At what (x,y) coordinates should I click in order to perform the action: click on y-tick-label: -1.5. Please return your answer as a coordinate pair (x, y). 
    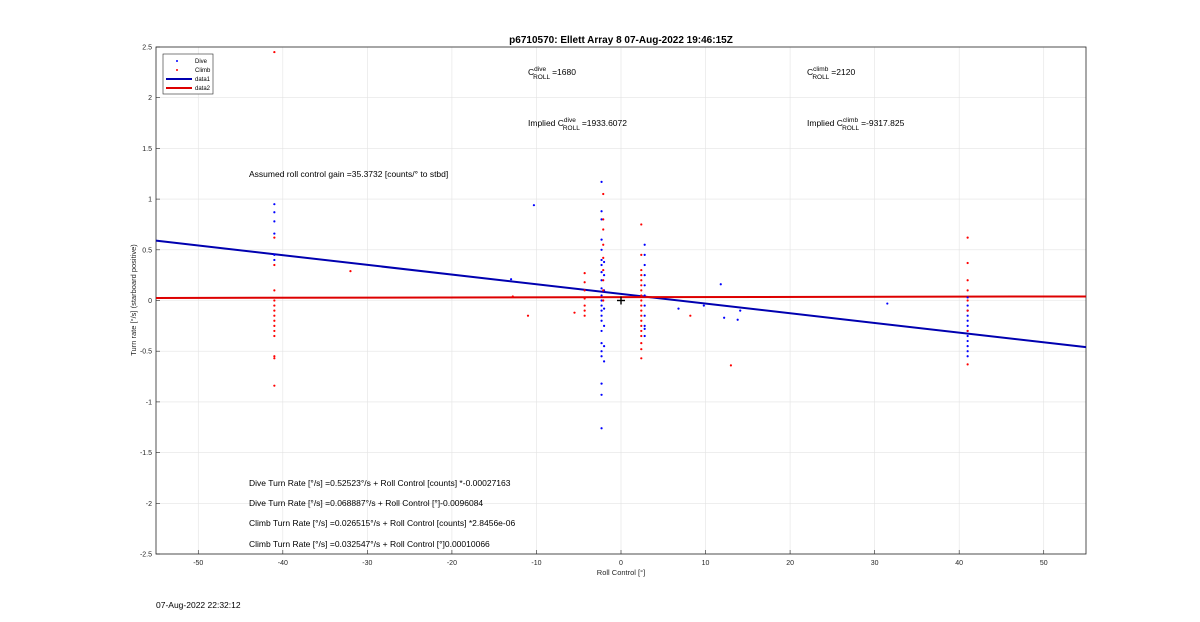
    Looking at the image, I should click on (146, 453).